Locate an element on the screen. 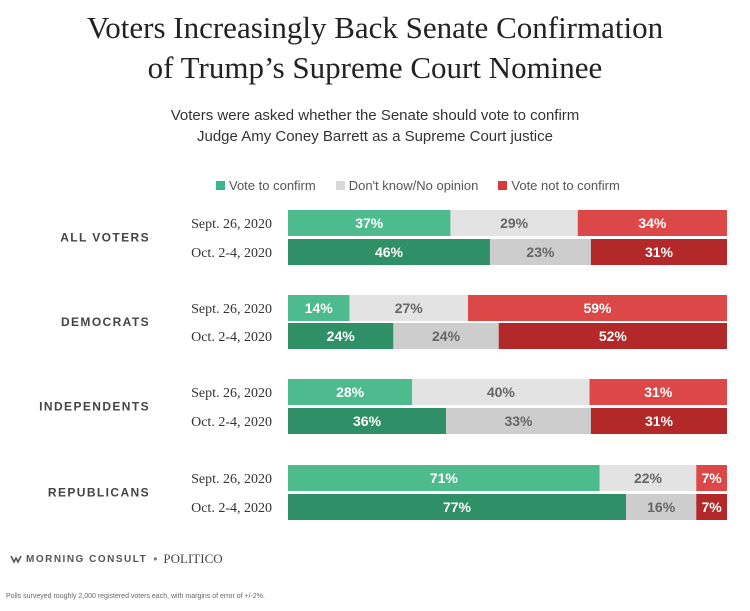 The image size is (750, 611). bar-label-republicans-1-no-opinion: 22% is located at coordinates (648, 478).